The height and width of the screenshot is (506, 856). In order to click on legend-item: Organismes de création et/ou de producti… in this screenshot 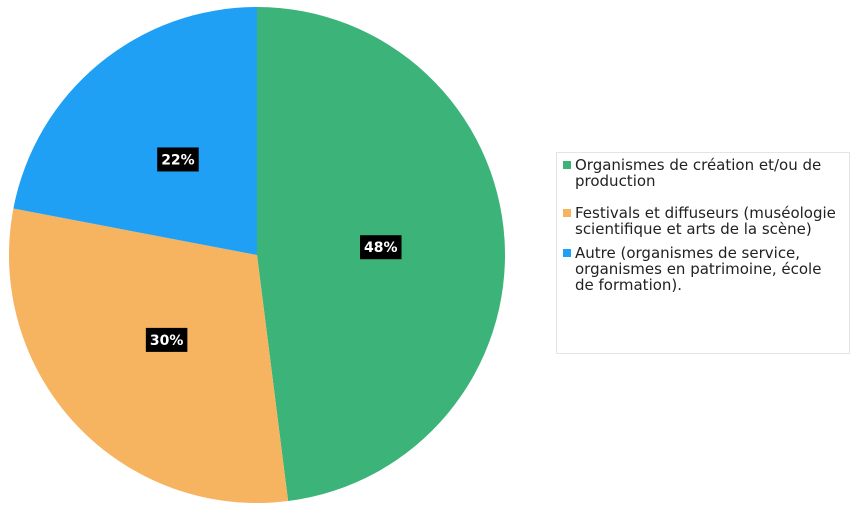, I will do `click(703, 173)`.